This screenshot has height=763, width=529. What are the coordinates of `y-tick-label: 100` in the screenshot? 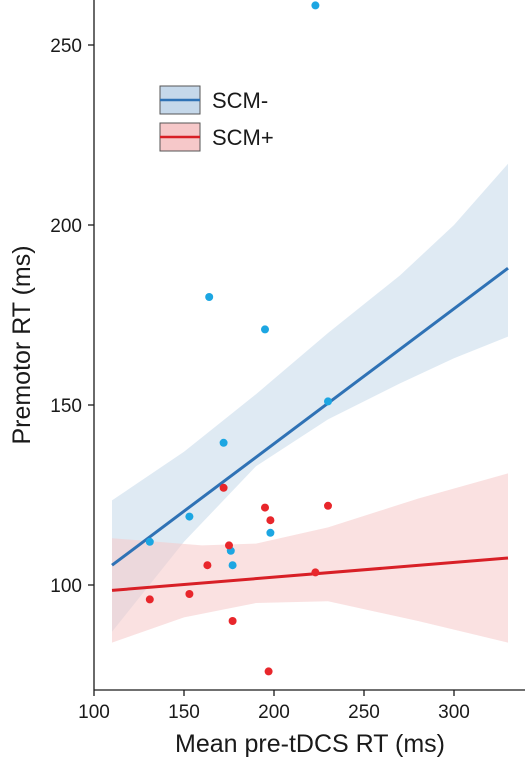 It's located at (66, 586).